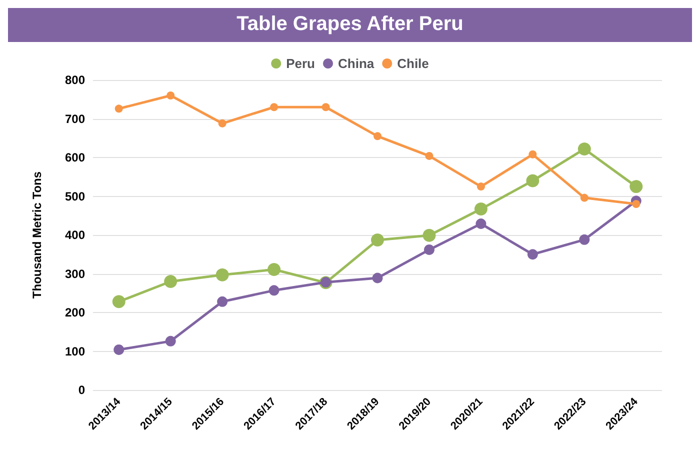  Describe the element at coordinates (75, 273) in the screenshot. I see `y-tick-label: 300` at that location.